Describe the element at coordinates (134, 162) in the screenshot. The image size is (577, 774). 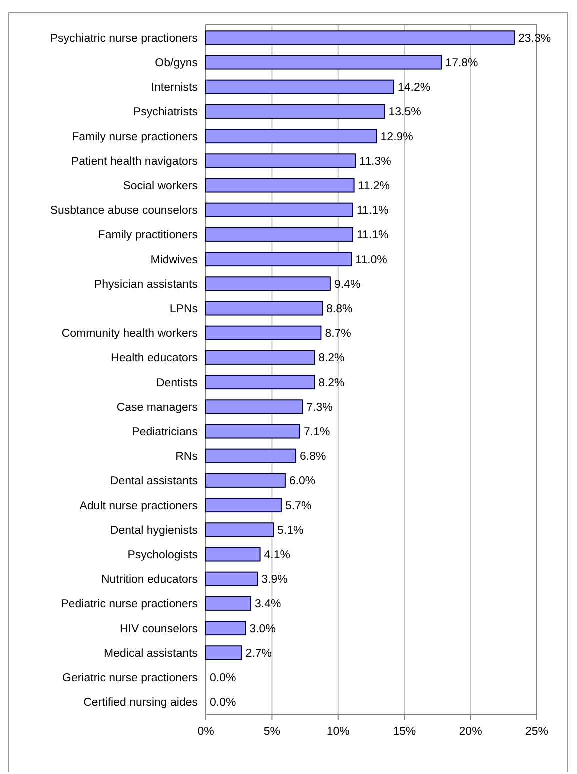
I see `y-tick-label: Patient health navigators` at that location.